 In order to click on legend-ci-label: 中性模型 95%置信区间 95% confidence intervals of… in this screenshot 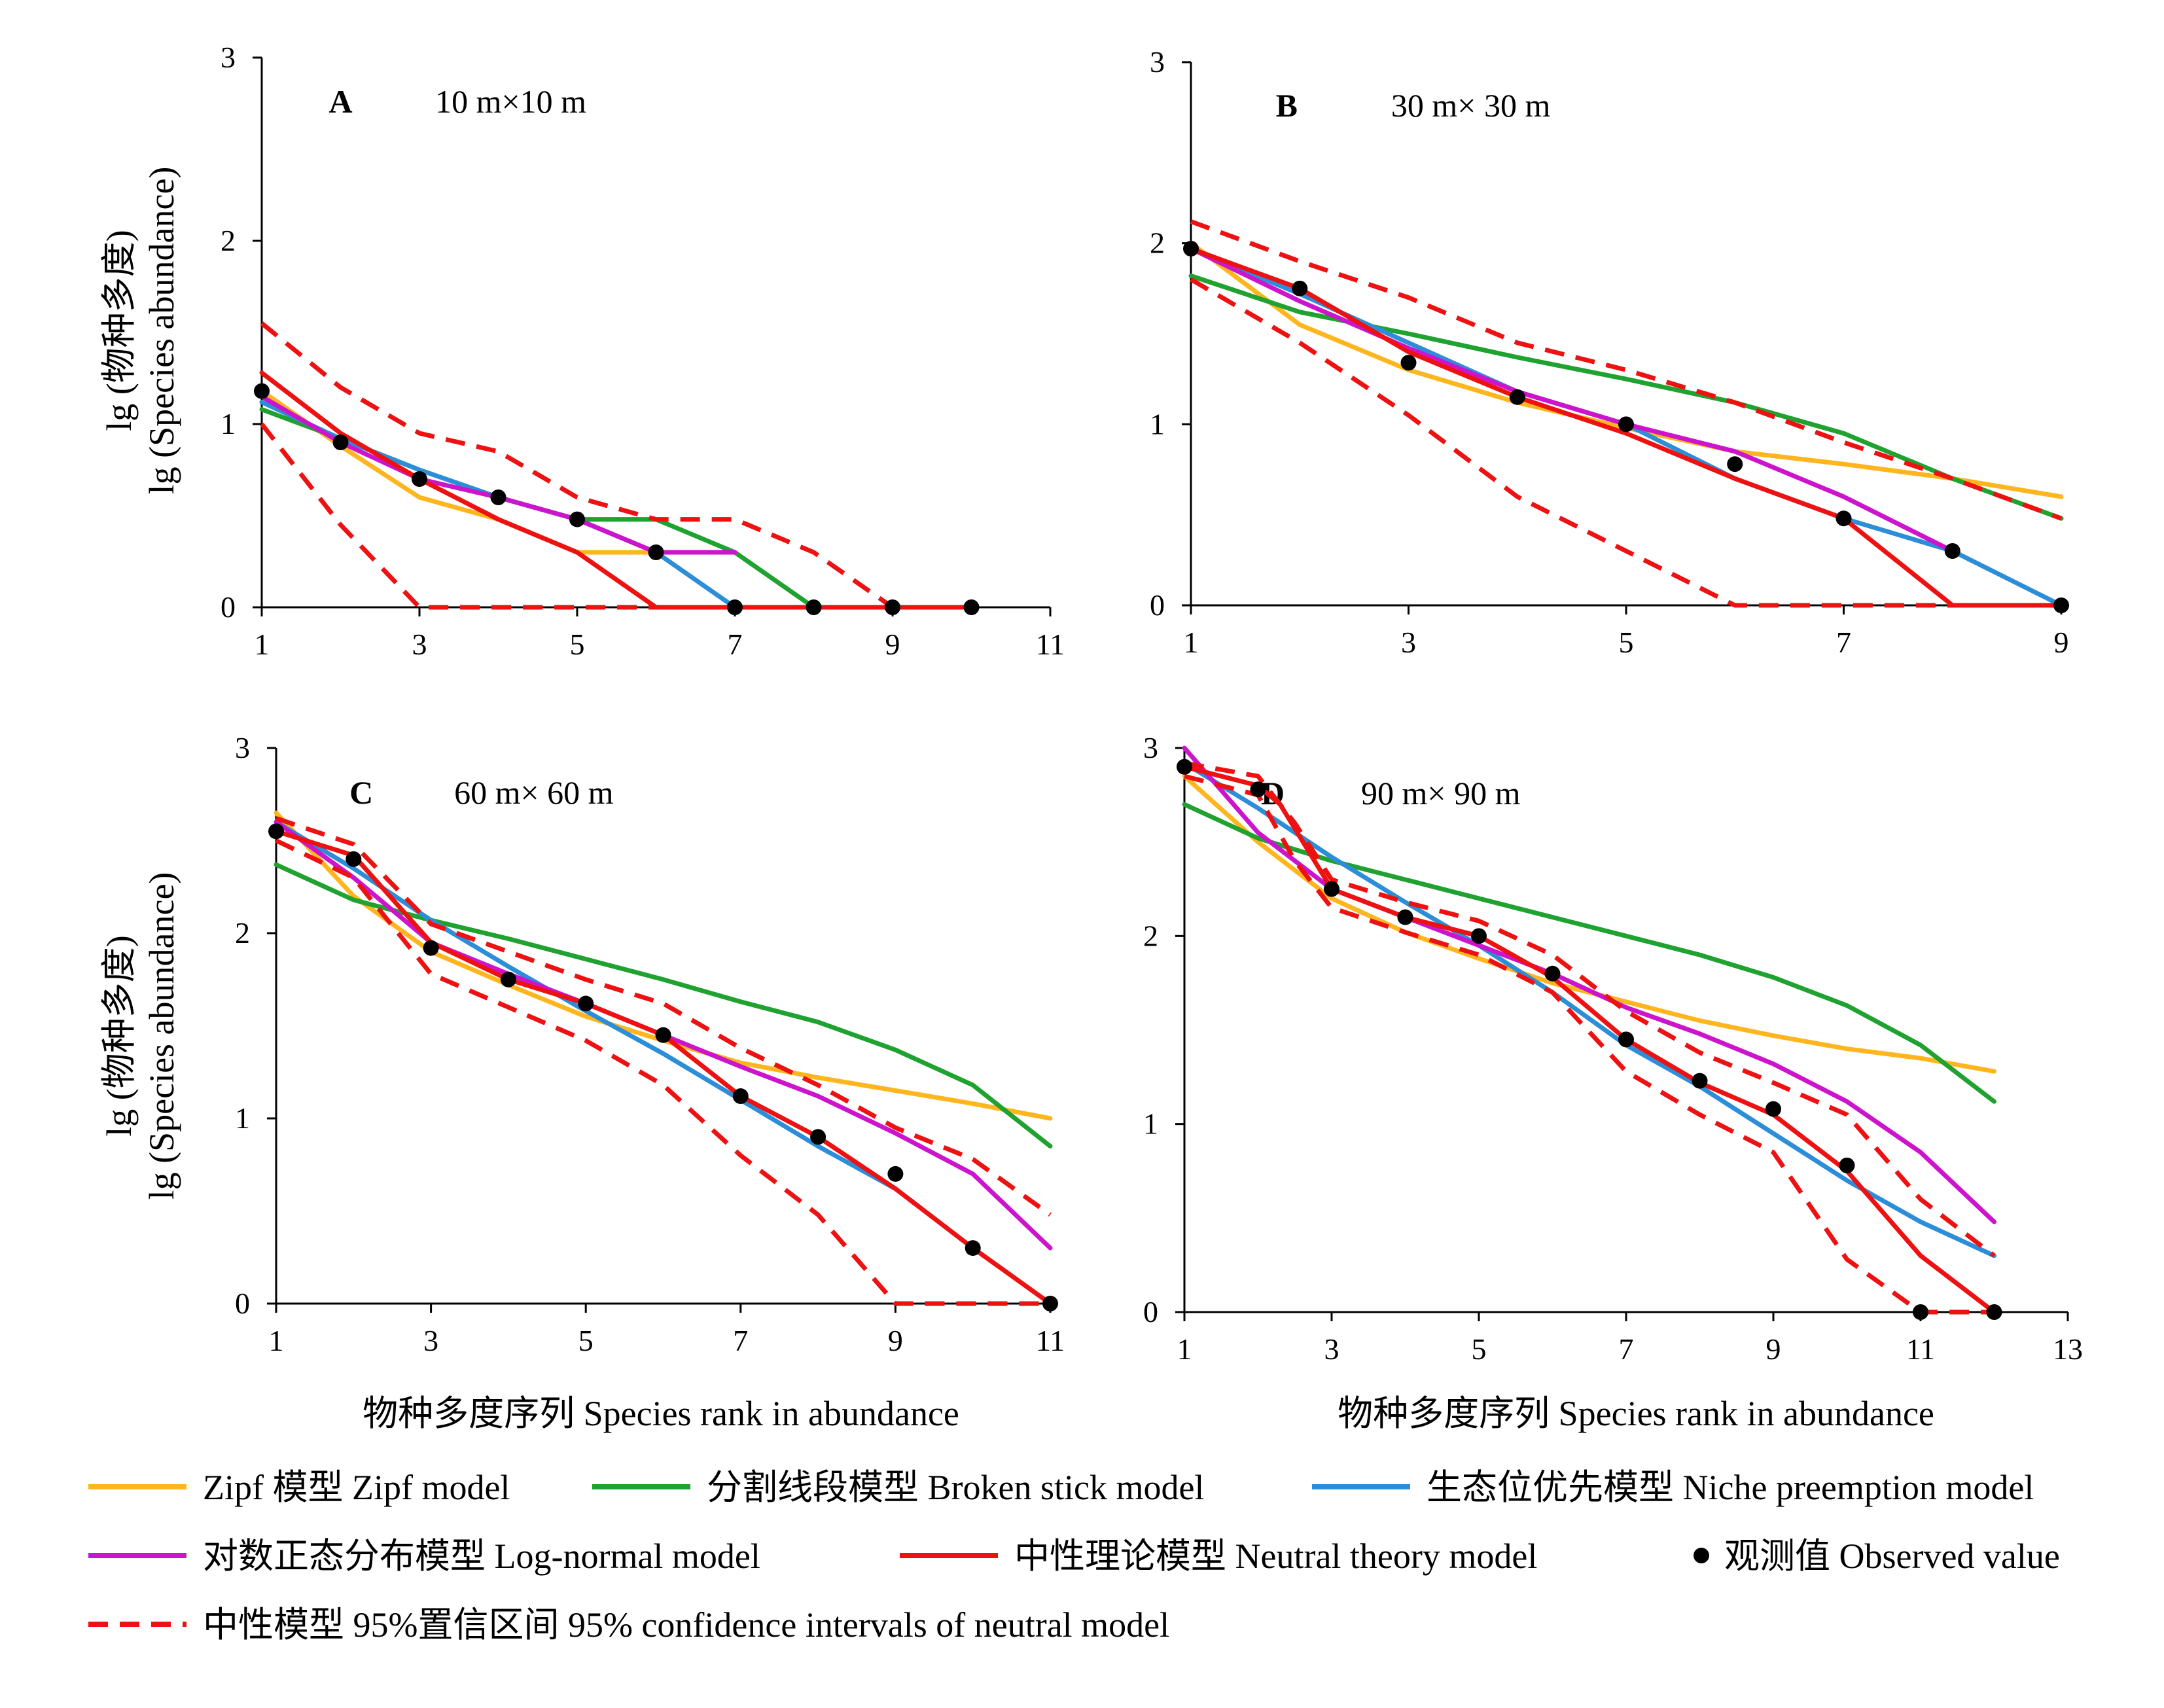, I will do `click(686, 1625)`.